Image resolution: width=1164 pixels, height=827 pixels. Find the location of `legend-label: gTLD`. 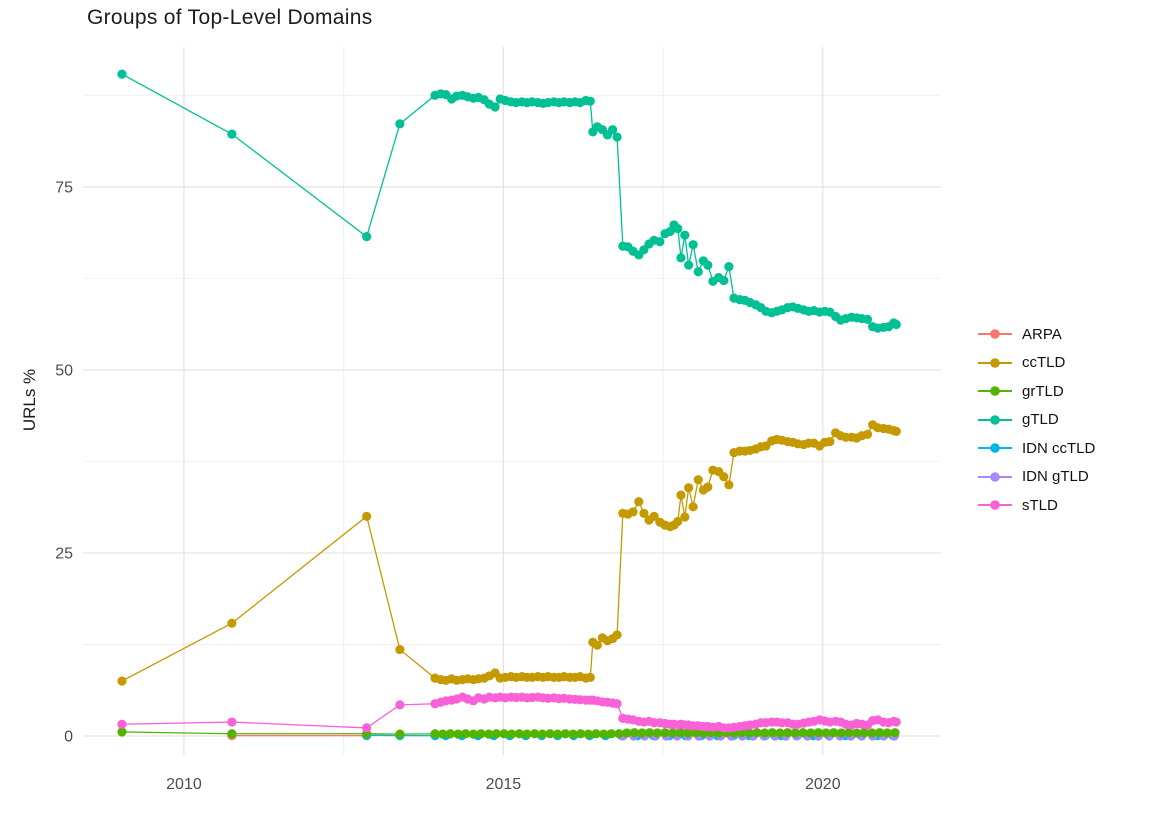

legend-label: gTLD is located at coordinates (1040, 420).